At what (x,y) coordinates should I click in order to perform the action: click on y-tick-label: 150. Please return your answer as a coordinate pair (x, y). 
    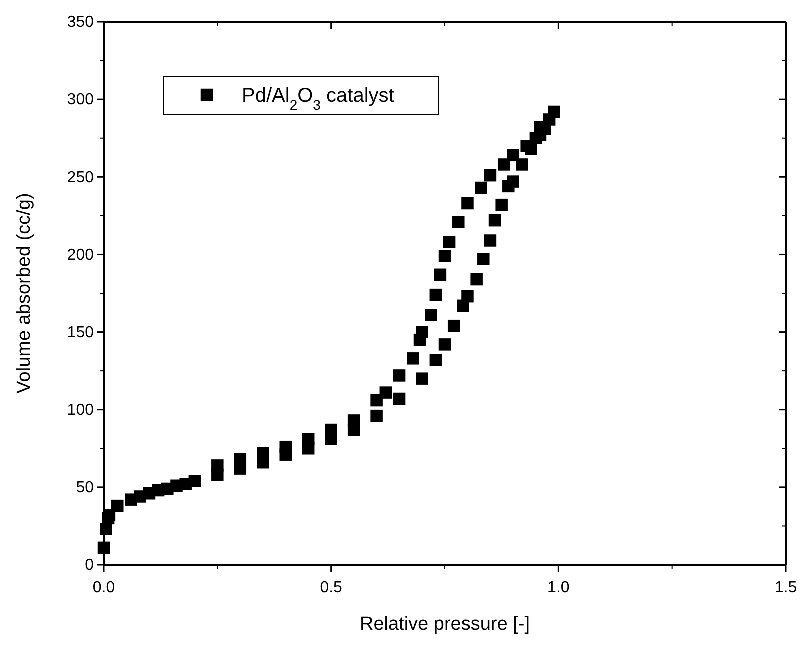
    Looking at the image, I should click on (80, 333).